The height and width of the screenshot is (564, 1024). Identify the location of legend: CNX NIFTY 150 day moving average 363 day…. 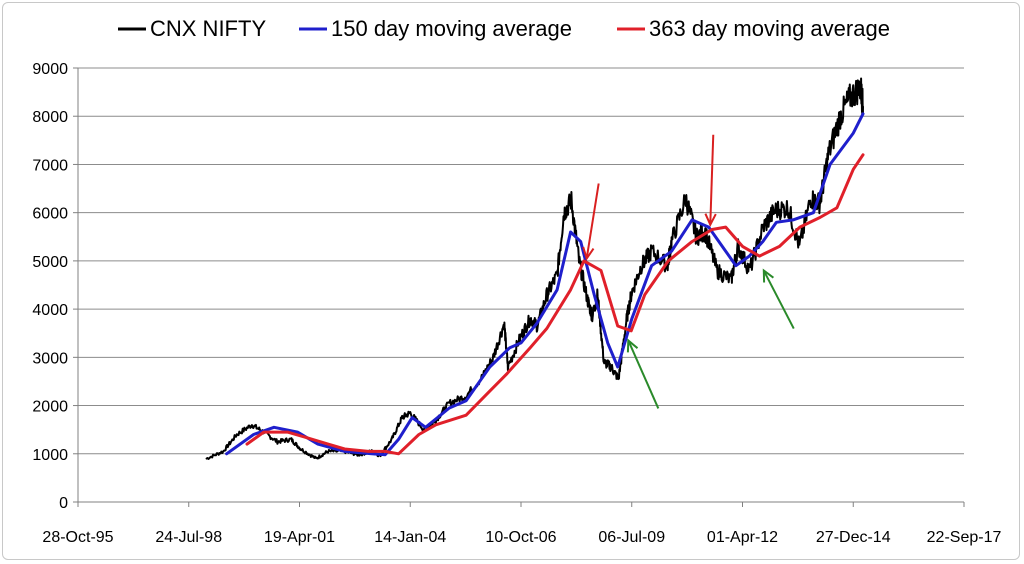
(504, 28).